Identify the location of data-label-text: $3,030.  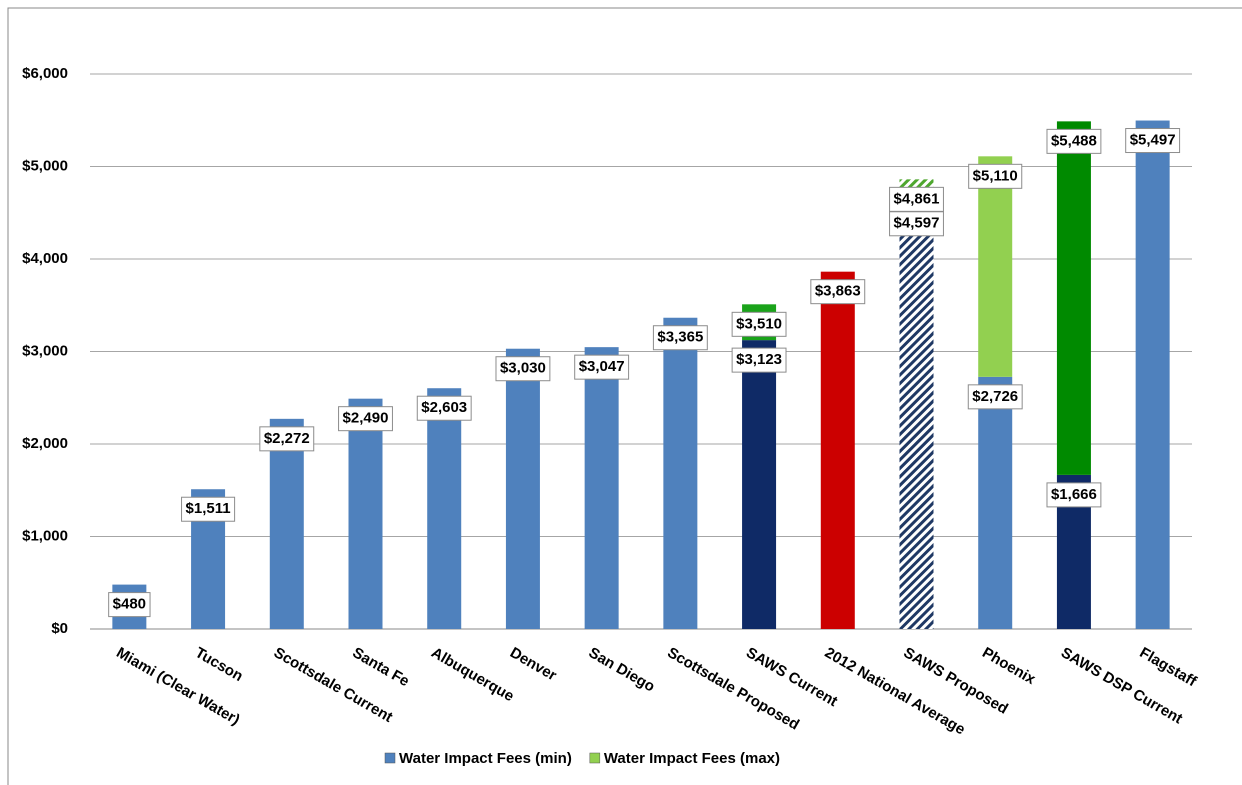
(523, 368).